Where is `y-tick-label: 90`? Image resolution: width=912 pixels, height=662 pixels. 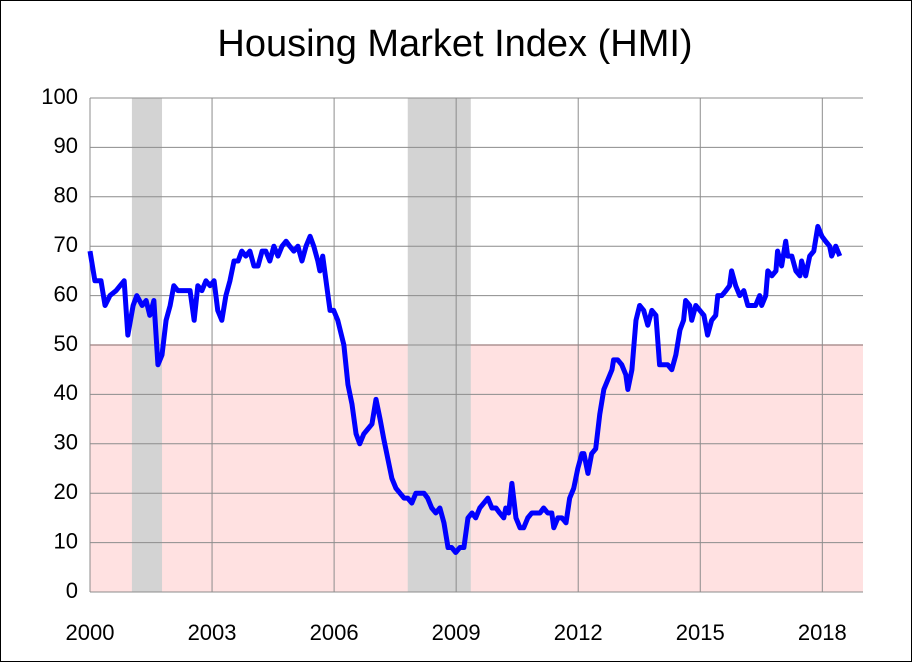 y-tick-label: 90 is located at coordinates (66, 145).